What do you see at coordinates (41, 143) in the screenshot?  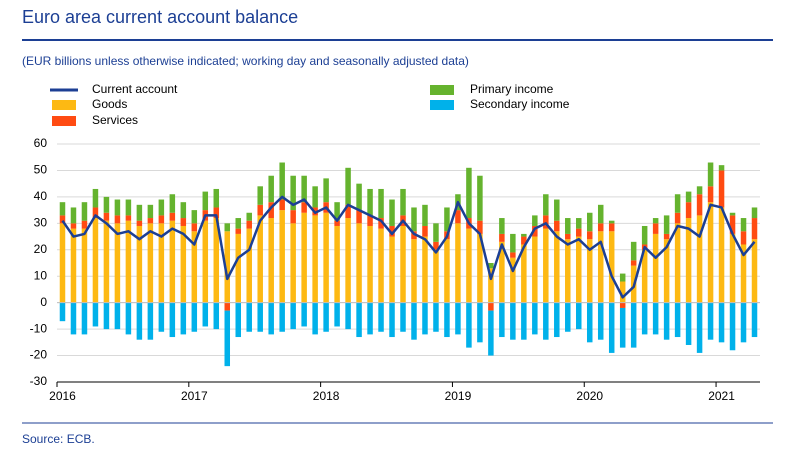 I see `y-tick-label: 60` at bounding box center [41, 143].